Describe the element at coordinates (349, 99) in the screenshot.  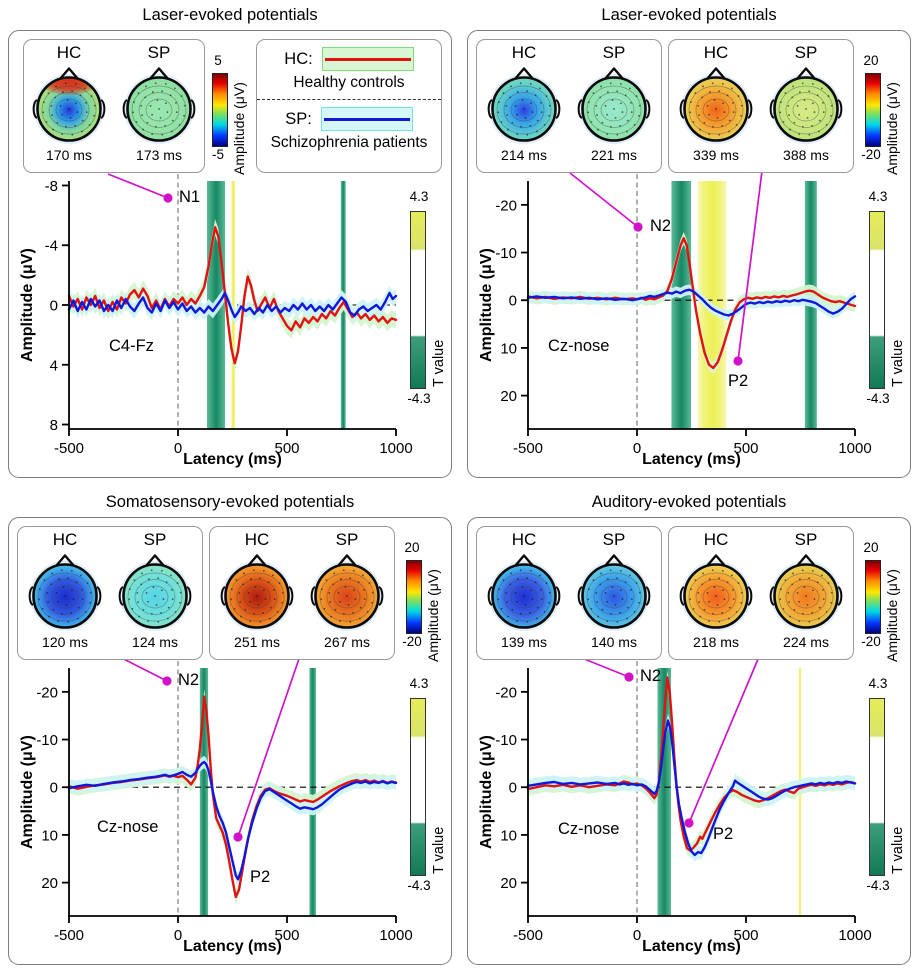
I see `legend-divider` at that location.